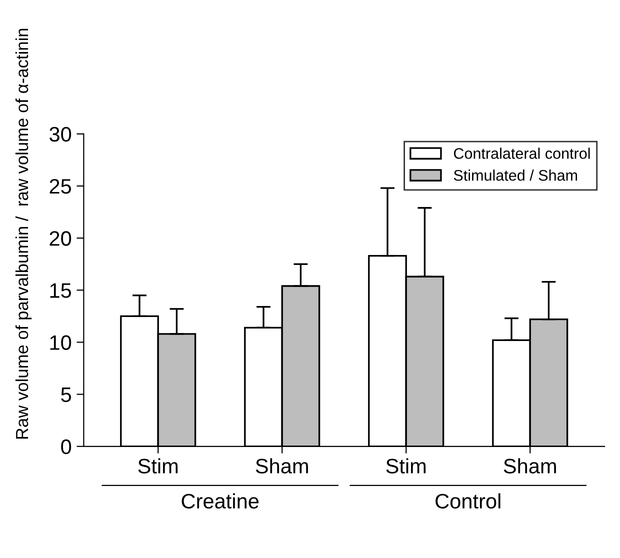  What do you see at coordinates (61, 238) in the screenshot?
I see `y-tick-label: 20` at bounding box center [61, 238].